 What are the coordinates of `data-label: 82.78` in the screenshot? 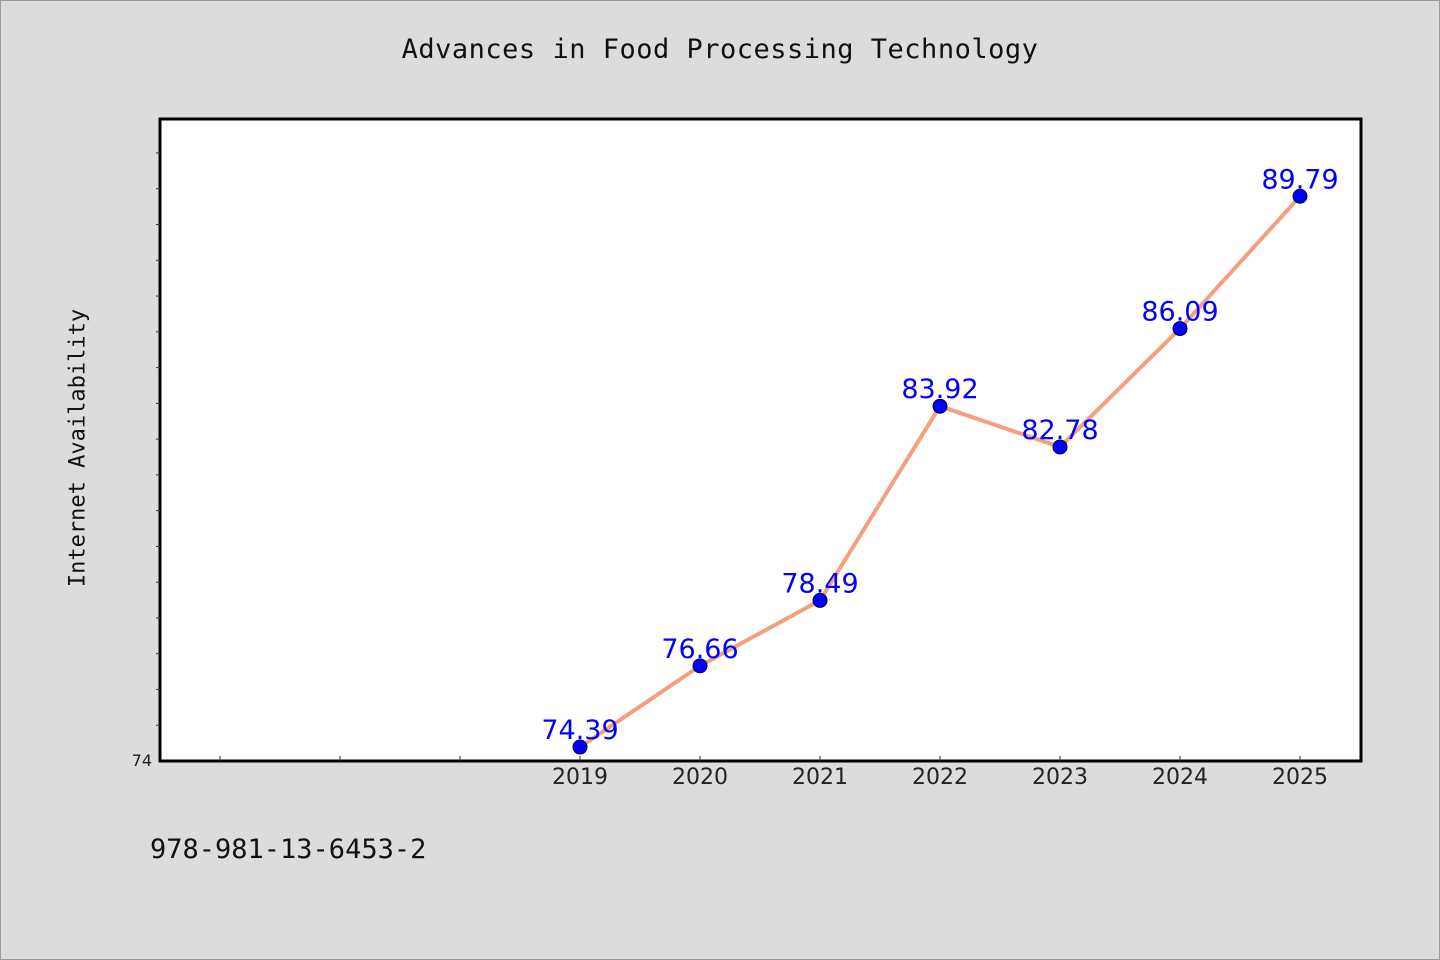 It's located at (1059, 430).